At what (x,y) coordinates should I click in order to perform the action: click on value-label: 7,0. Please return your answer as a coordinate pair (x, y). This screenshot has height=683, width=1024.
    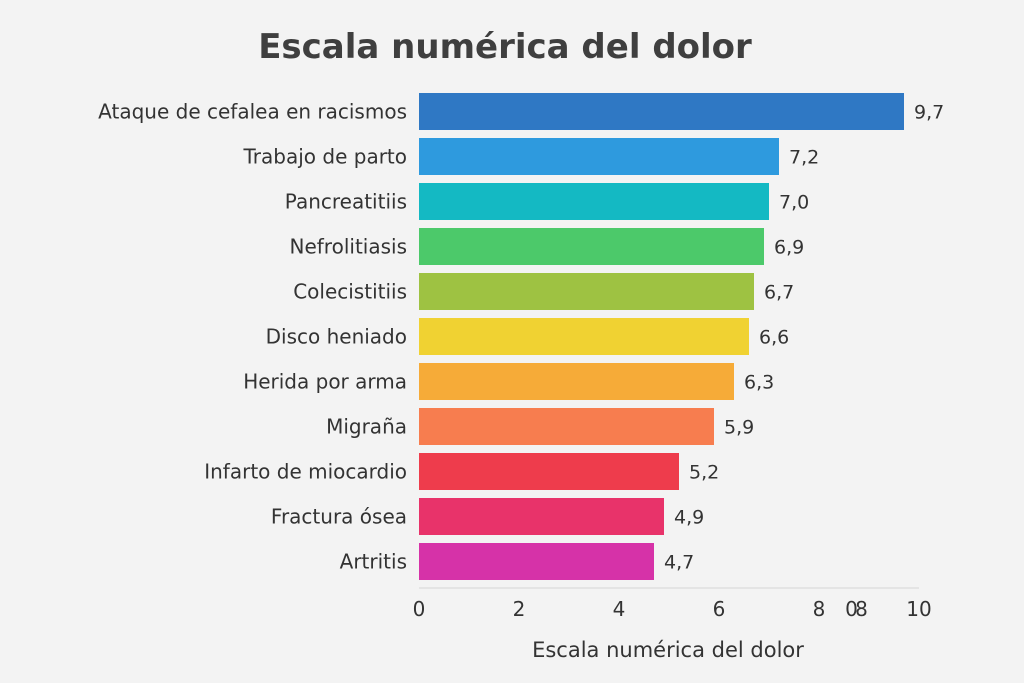
    Looking at the image, I should click on (794, 203).